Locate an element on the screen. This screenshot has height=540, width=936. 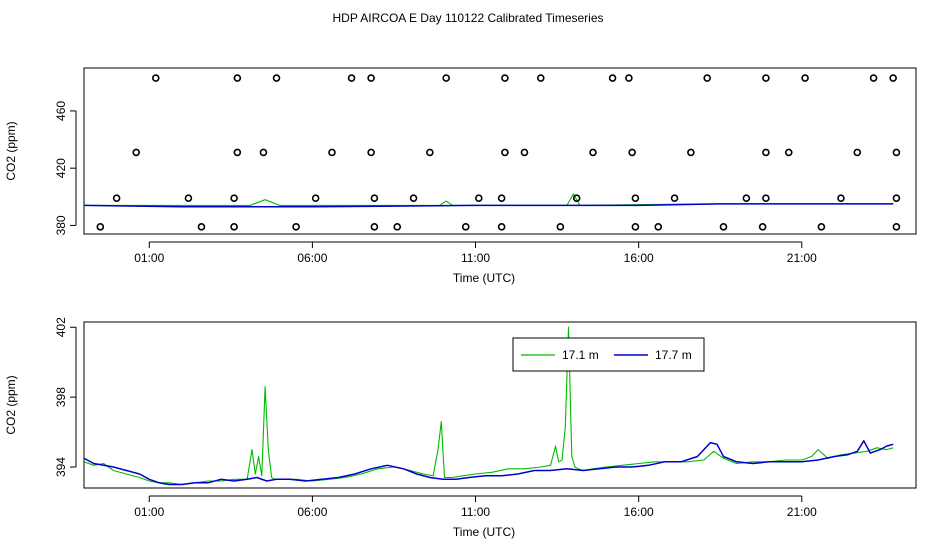
top-x-tick-label: 01:00 is located at coordinates (149, 258).